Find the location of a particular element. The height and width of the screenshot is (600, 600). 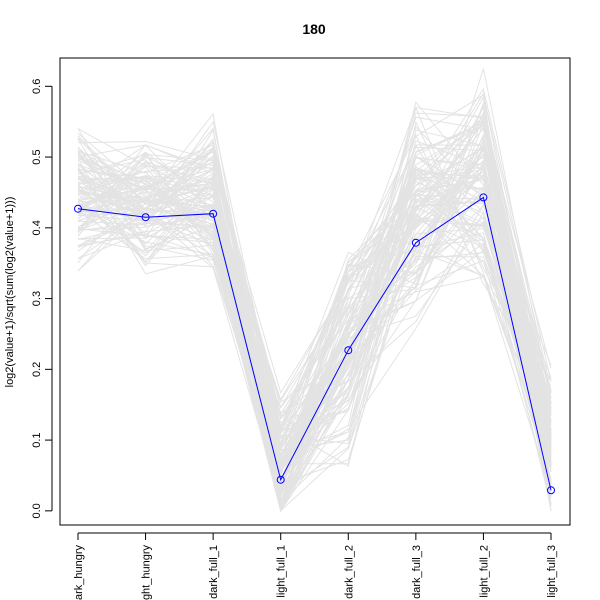

chart-title: 180 is located at coordinates (314, 29).